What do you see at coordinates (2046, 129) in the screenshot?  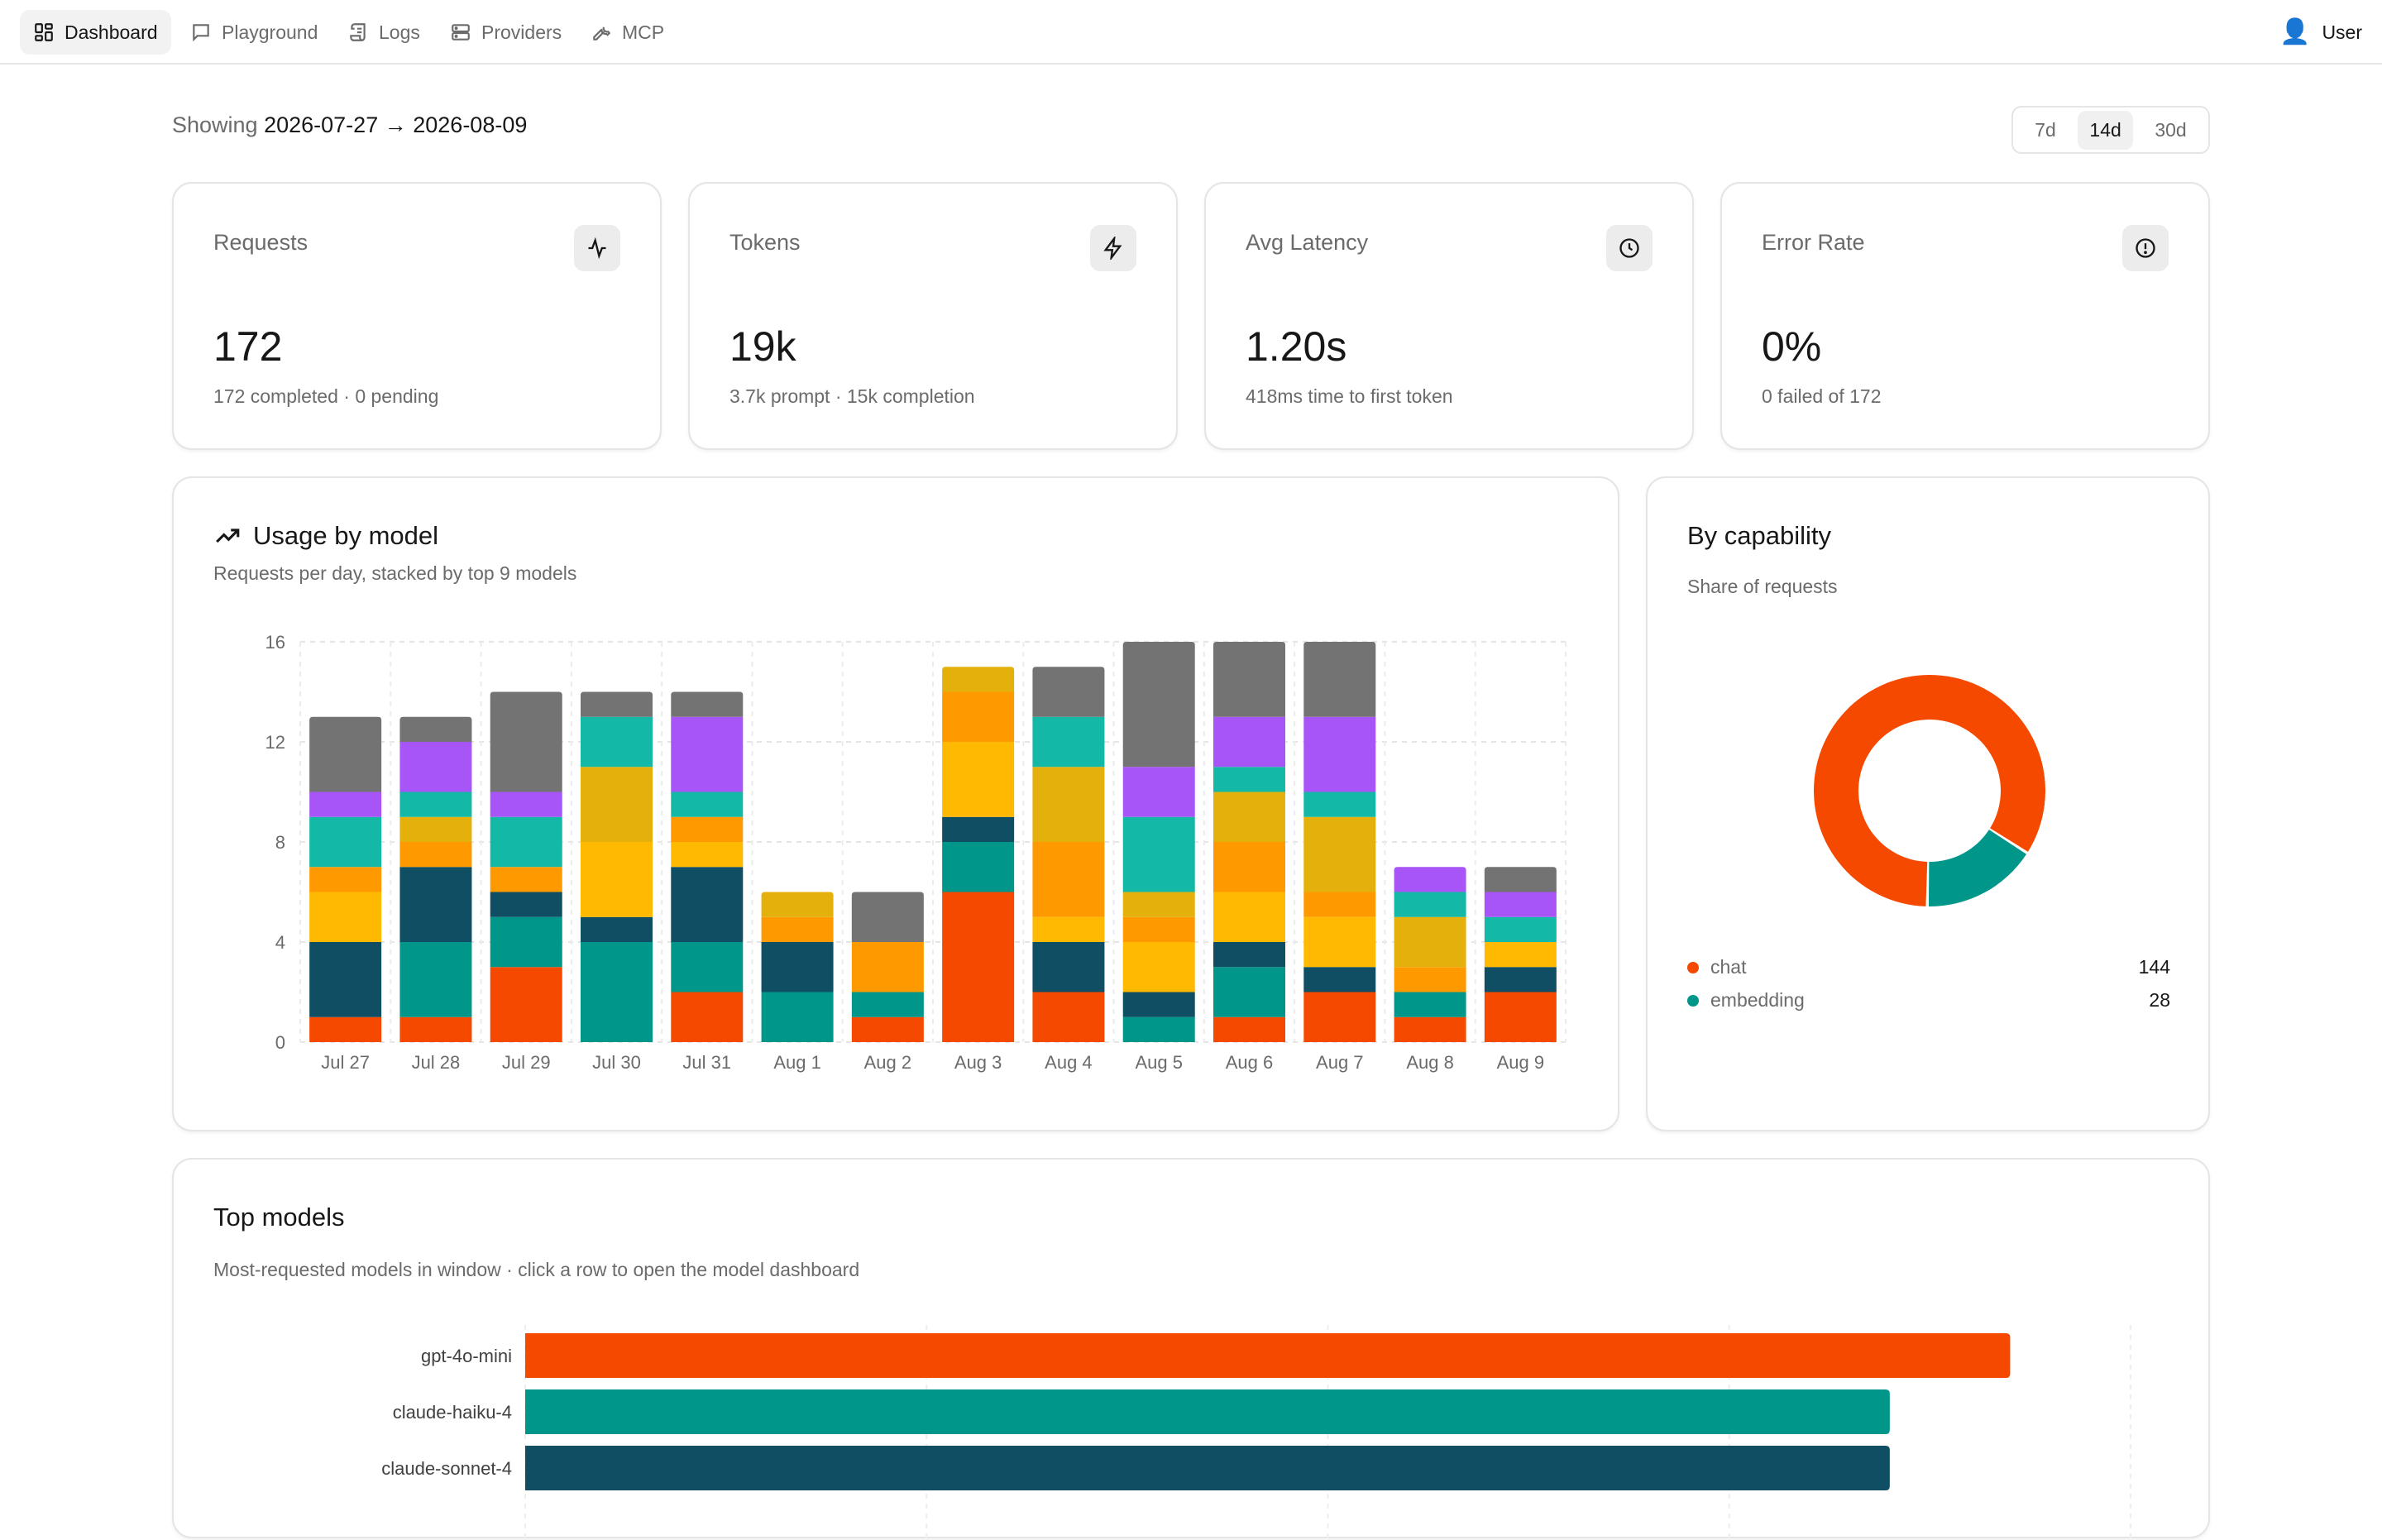 I see `range-7d-button: 7d` at bounding box center [2046, 129].